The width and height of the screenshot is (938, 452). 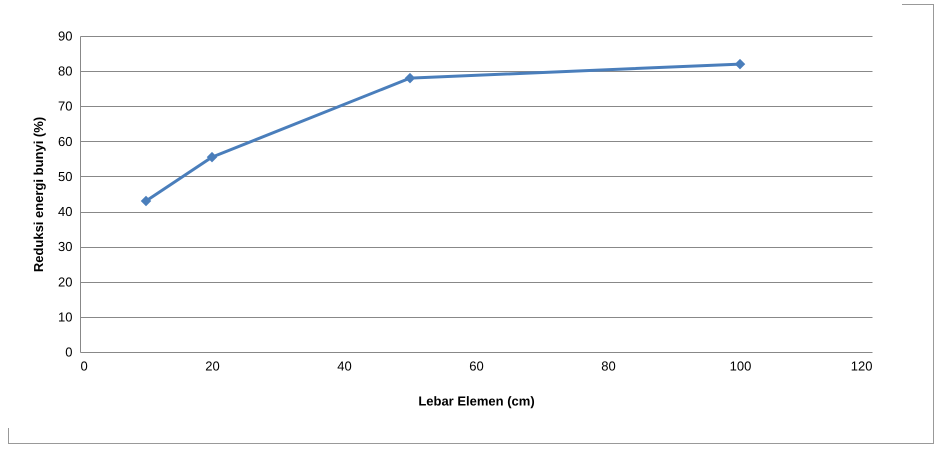 What do you see at coordinates (65, 141) in the screenshot?
I see `y-tick-label: 60` at bounding box center [65, 141].